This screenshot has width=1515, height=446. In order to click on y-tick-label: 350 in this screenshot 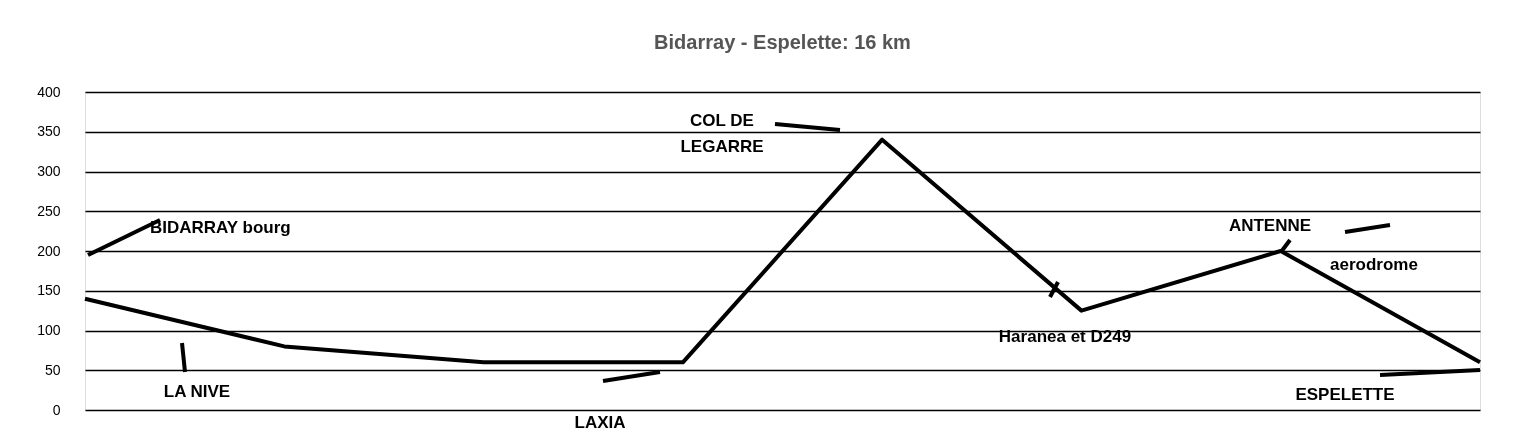, I will do `click(49, 131)`.